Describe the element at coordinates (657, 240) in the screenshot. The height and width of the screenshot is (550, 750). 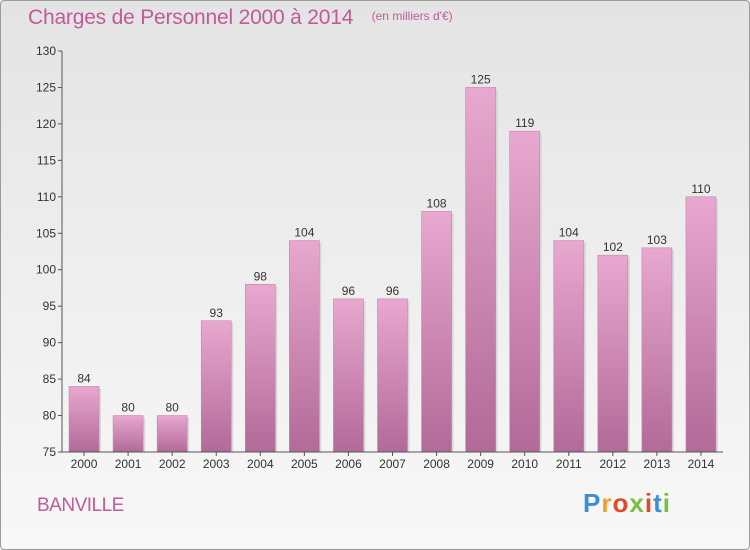
I see `value-label: 103` at that location.